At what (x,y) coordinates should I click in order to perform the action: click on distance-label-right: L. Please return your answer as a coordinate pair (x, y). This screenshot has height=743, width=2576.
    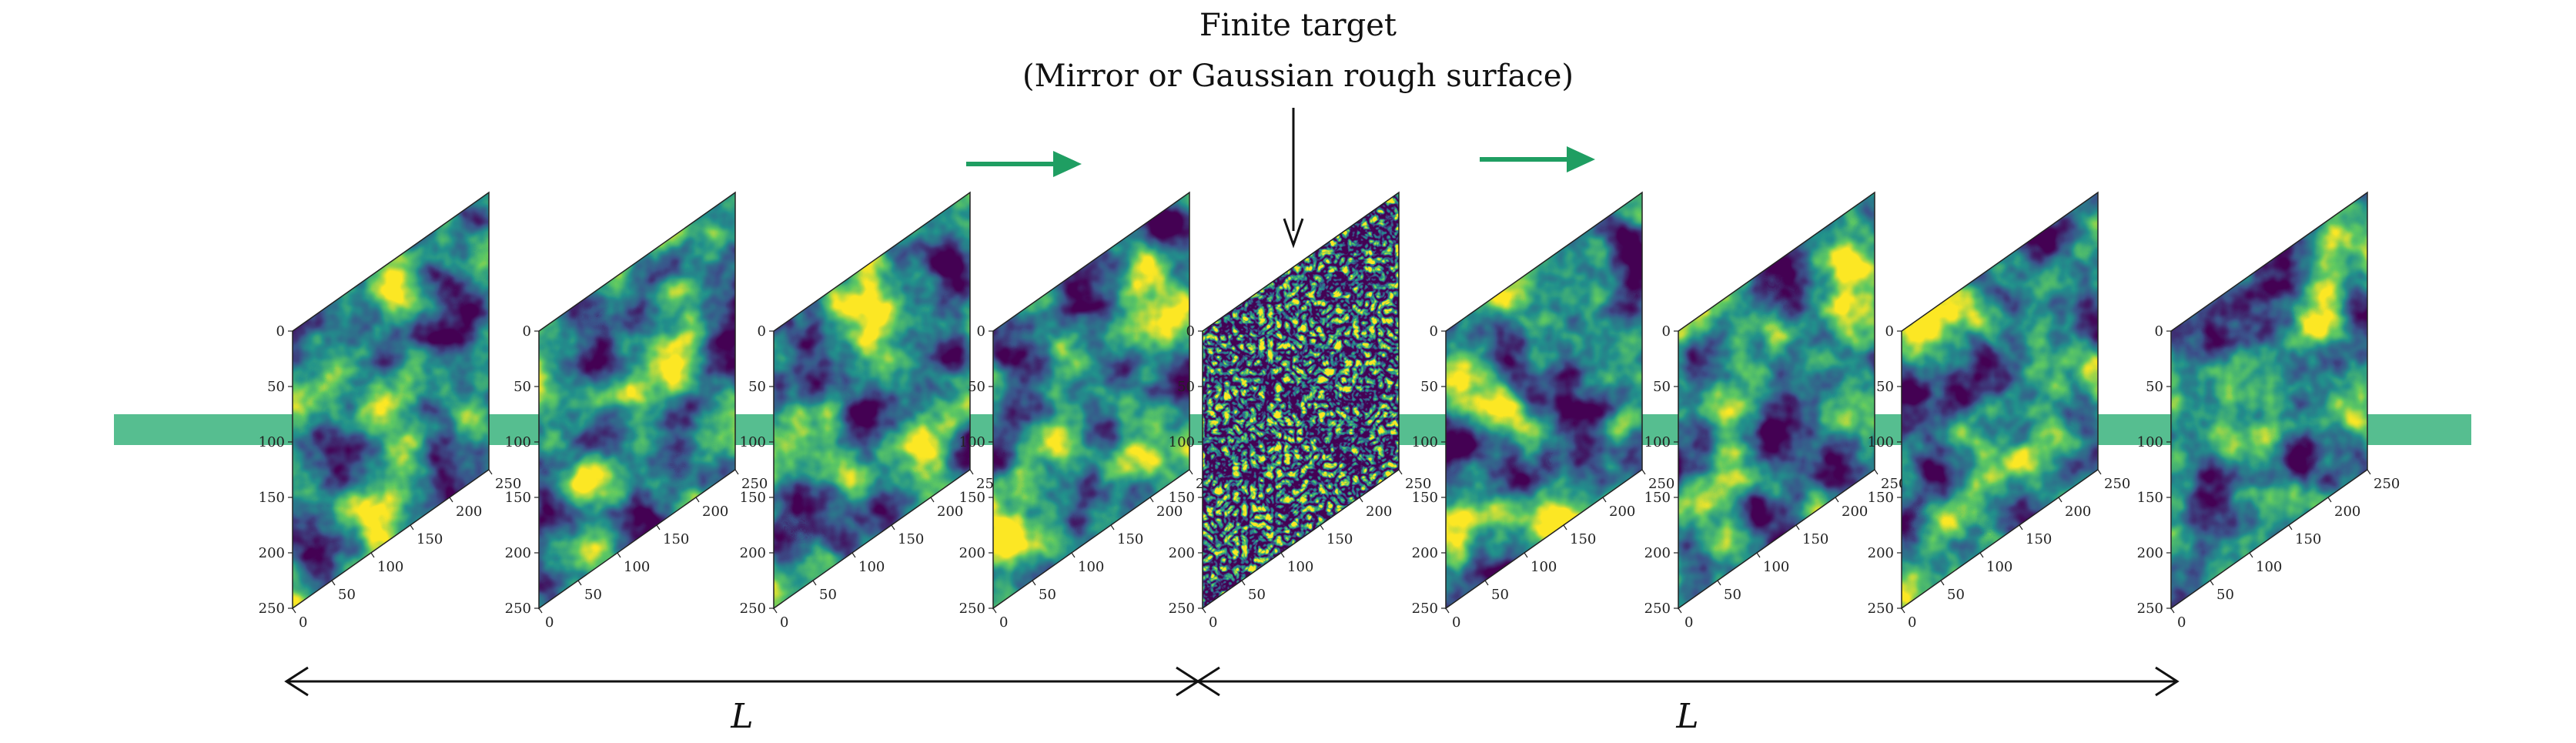
    Looking at the image, I should click on (1686, 716).